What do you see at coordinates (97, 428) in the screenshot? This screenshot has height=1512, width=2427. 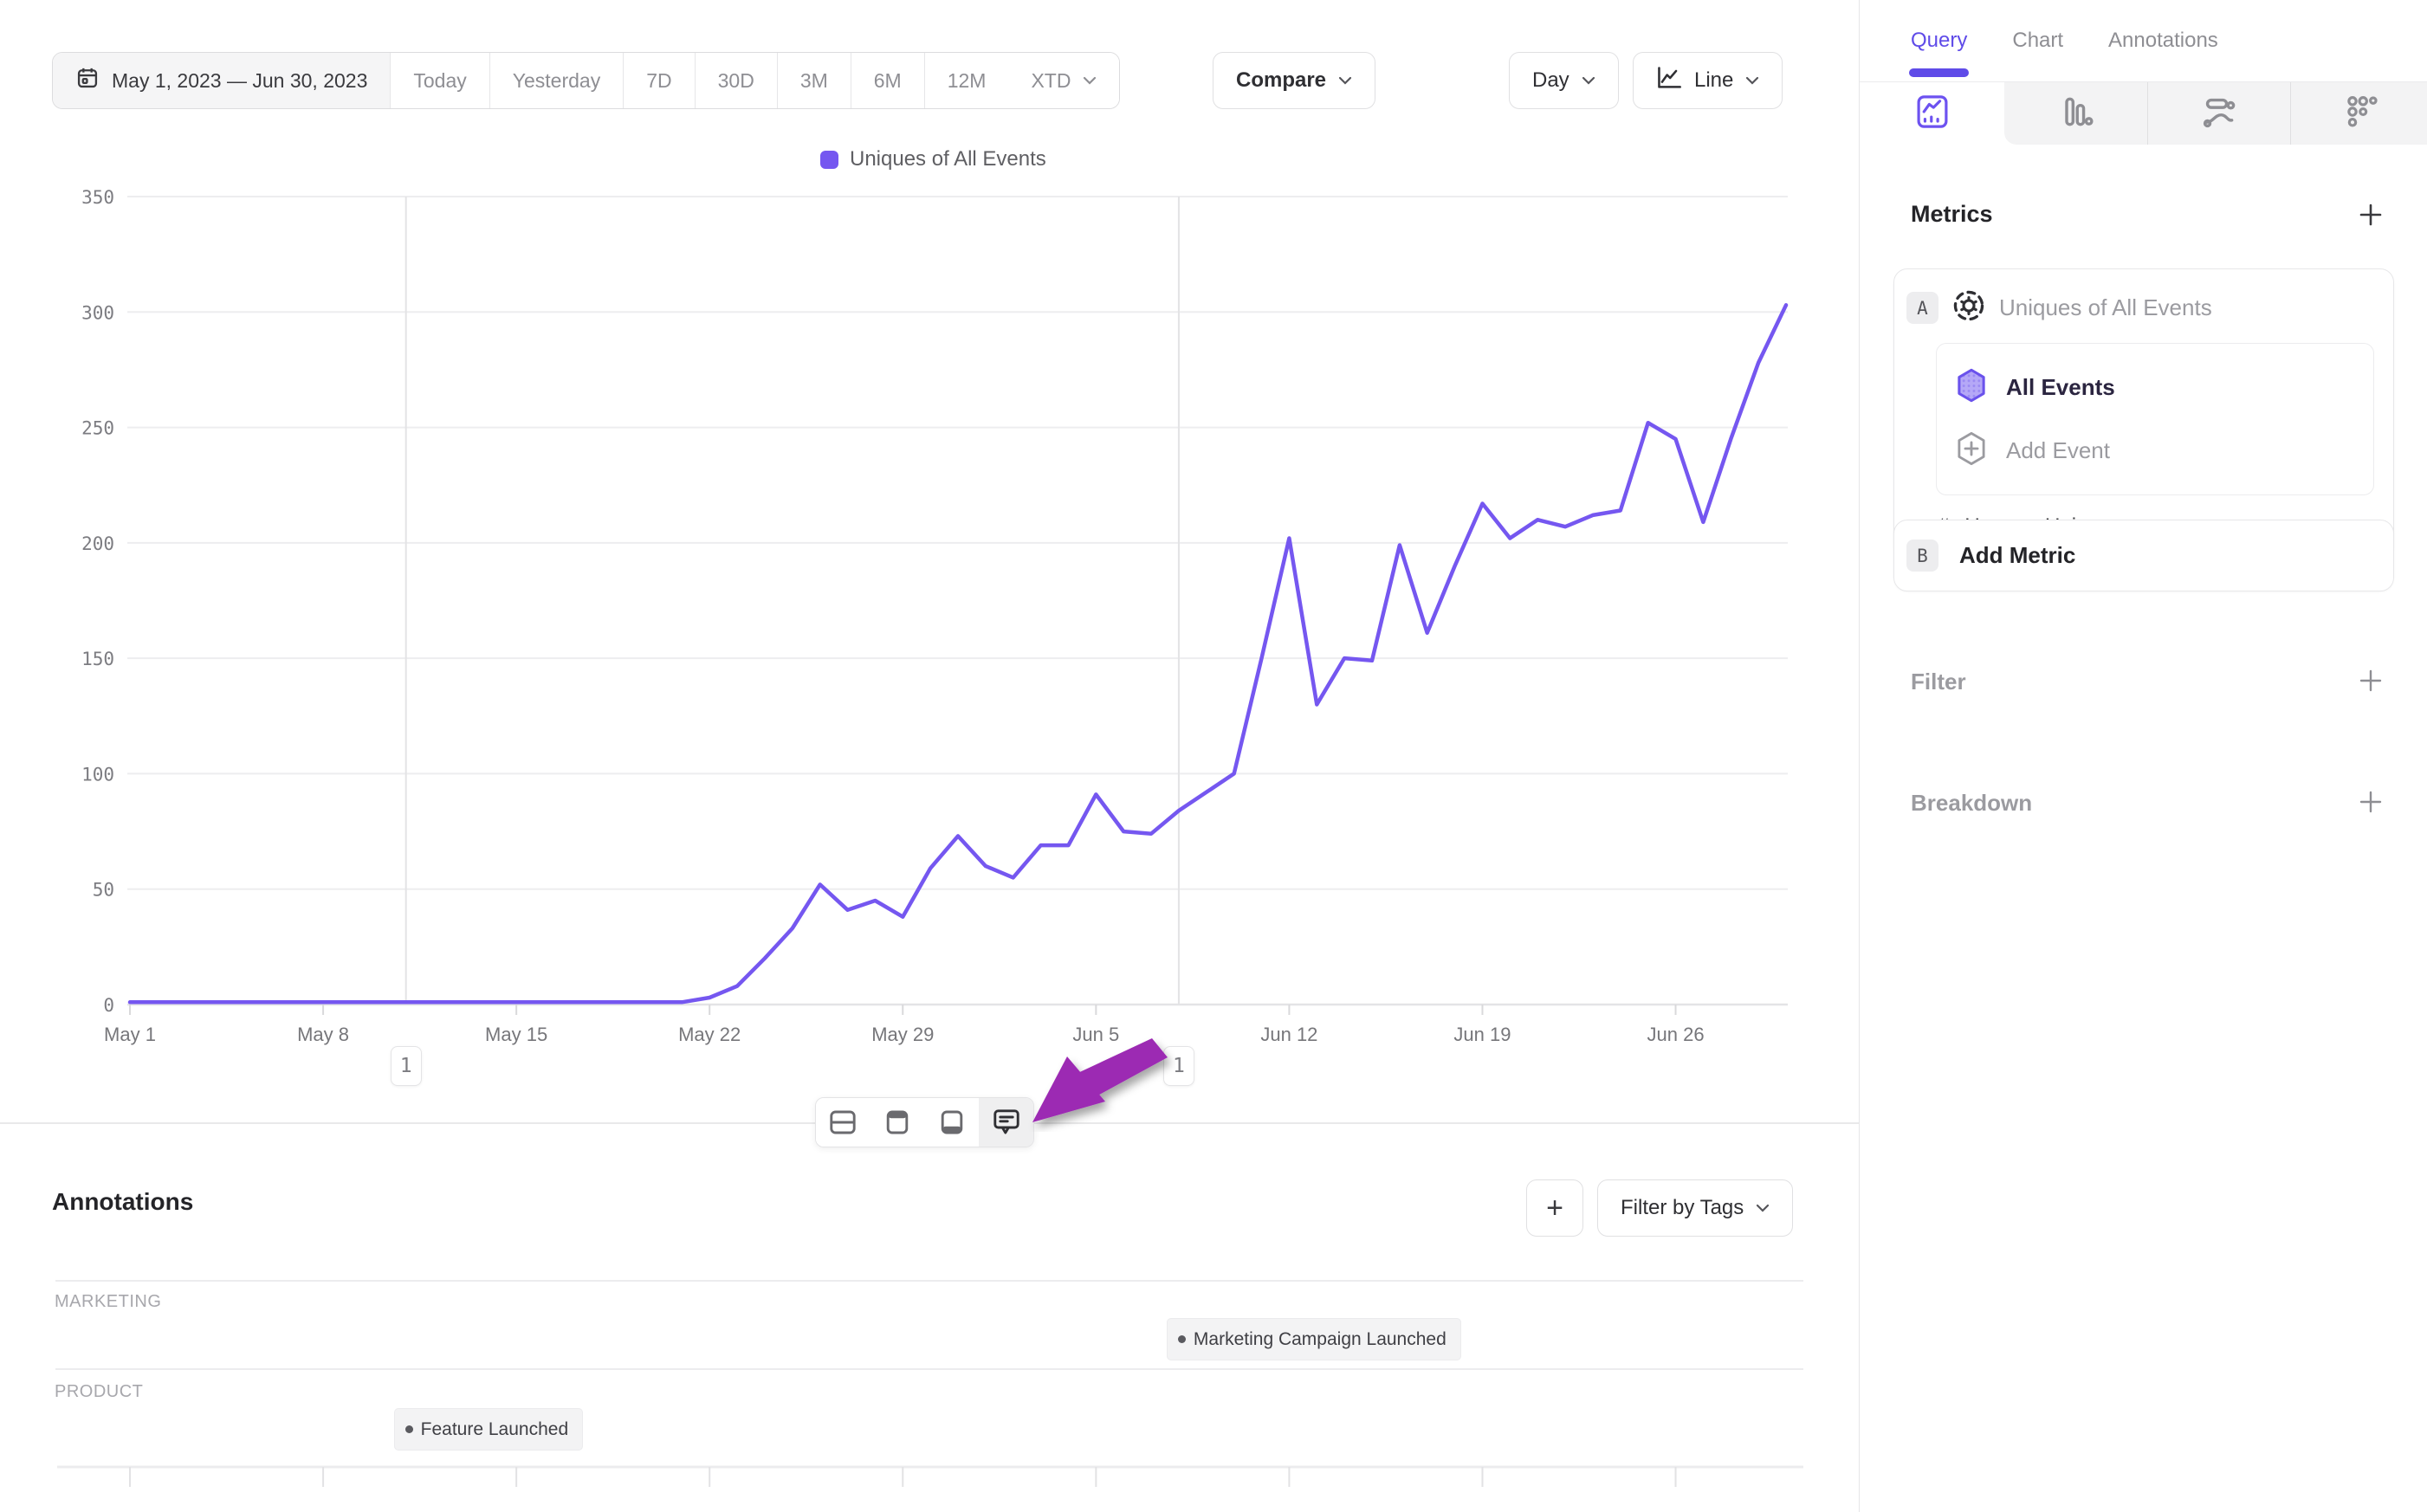 I see `svg-text: 250` at bounding box center [97, 428].